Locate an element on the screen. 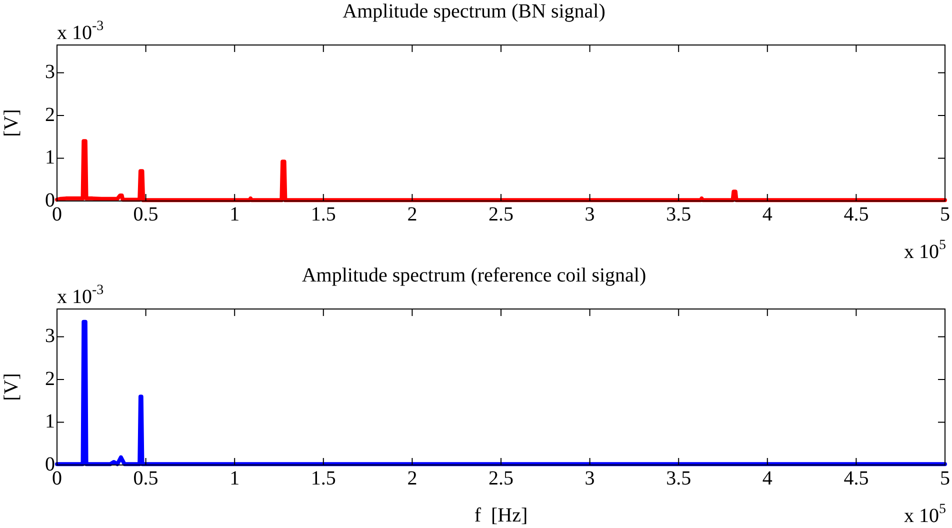 This screenshot has height=528, width=952. chart-title: Amplitude spectrum (BN signal) is located at coordinates (474, 11).